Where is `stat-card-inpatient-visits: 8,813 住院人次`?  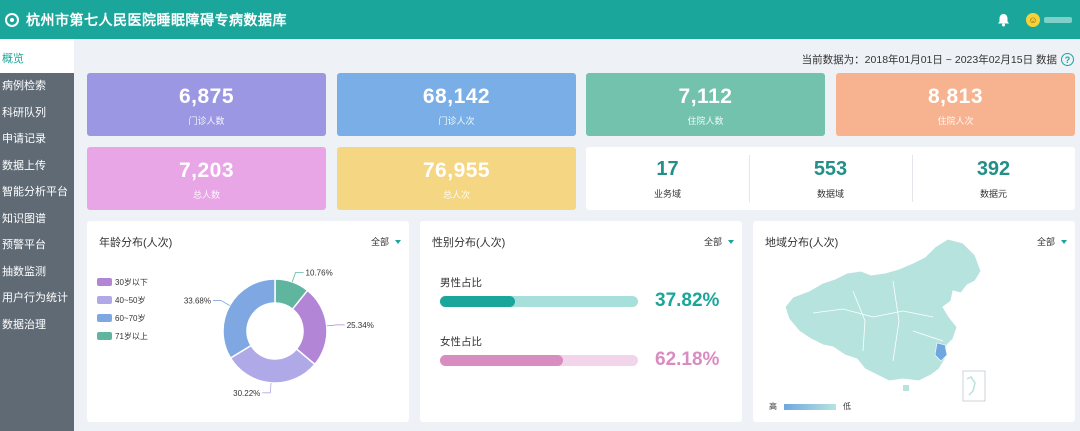 stat-card-inpatient-visits: 8,813 住院人次 is located at coordinates (955, 104).